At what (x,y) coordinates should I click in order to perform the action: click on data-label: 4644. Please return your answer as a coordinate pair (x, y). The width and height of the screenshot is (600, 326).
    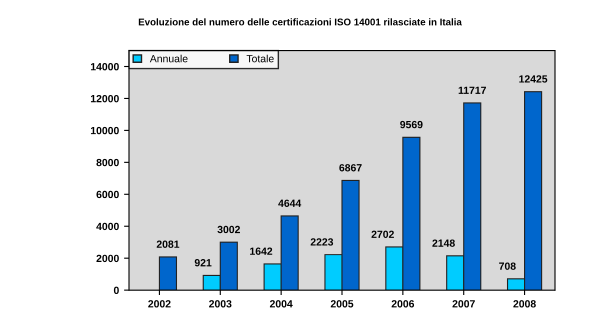
    Looking at the image, I should click on (290, 203).